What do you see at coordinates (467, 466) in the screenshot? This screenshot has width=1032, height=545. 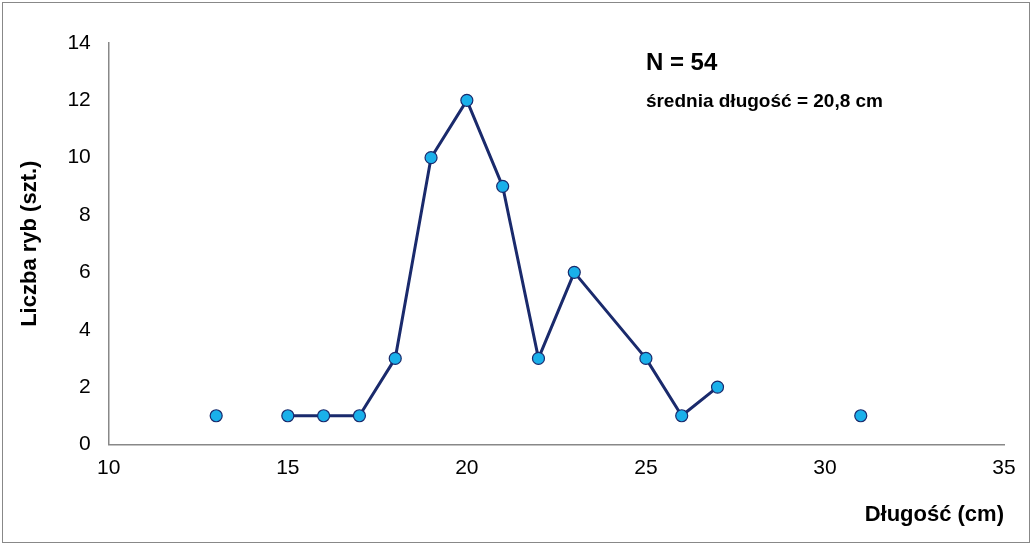 I see `x-tick-label: 20` at bounding box center [467, 466].